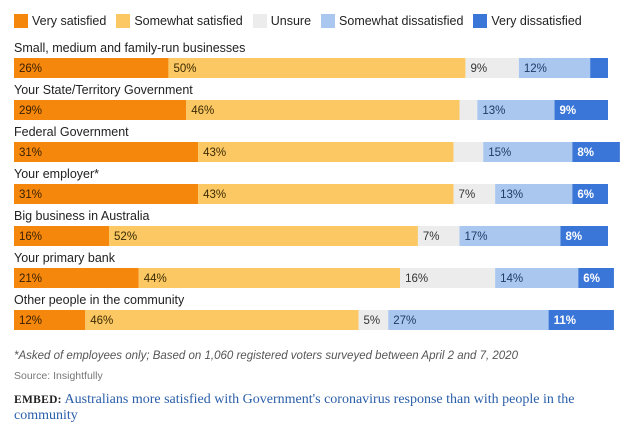 The width and height of the screenshot is (643, 432). Describe the element at coordinates (536, 21) in the screenshot. I see `legend-label: Very dissatisfied` at that location.